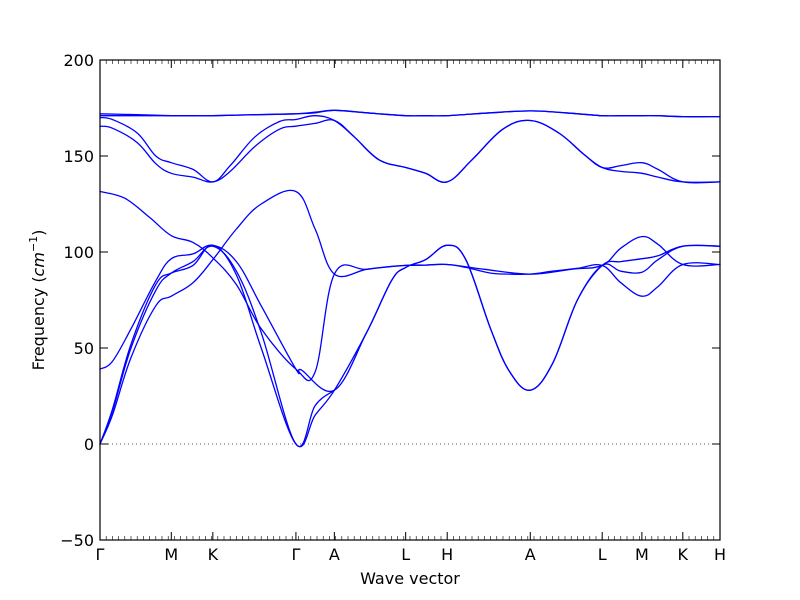 This screenshot has height=600, width=800. What do you see at coordinates (78, 156) in the screenshot?
I see `y-tick-label: 150` at bounding box center [78, 156].